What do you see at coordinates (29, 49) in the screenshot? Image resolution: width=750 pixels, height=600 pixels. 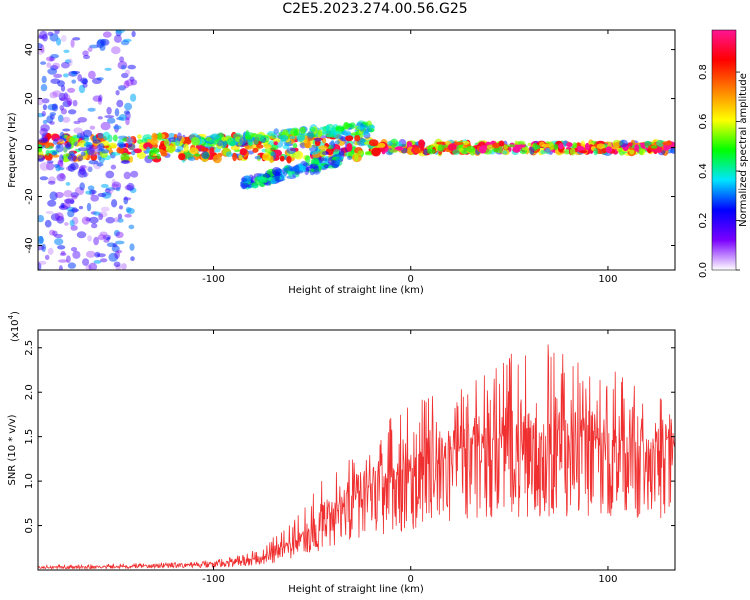 I see `y-tick-label: 40` at bounding box center [29, 49].